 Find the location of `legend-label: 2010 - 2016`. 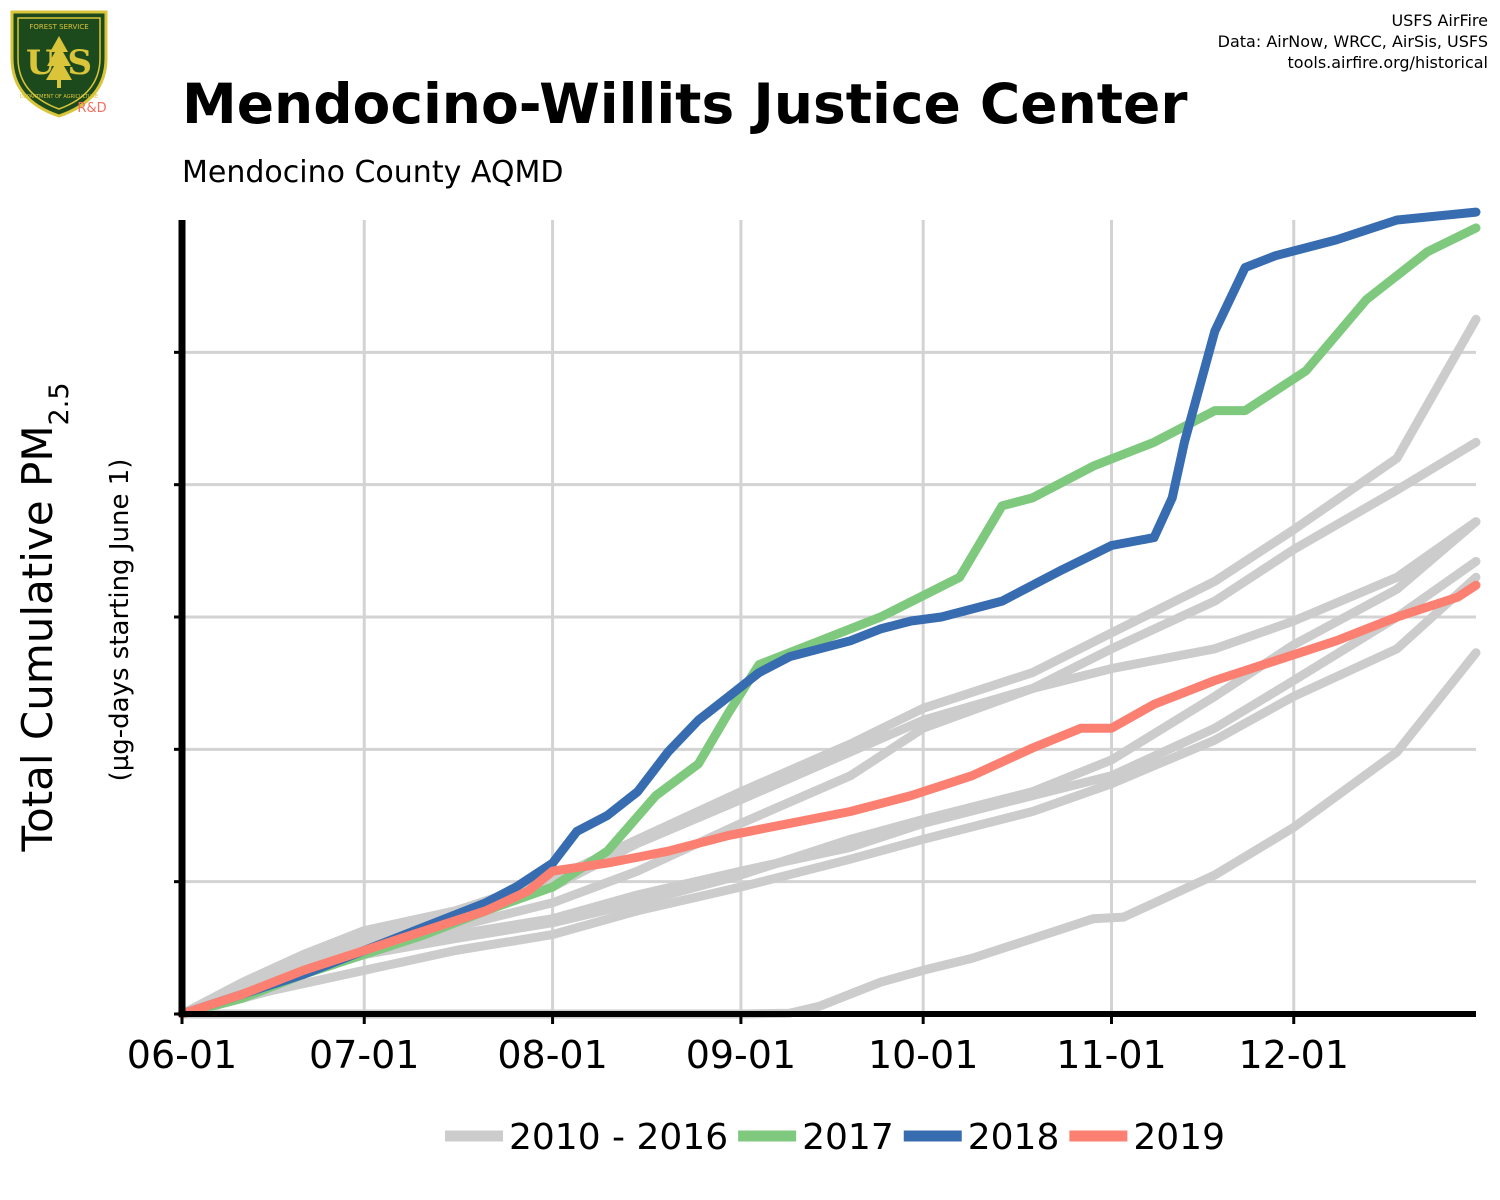

legend-label: 2010 - 2016 is located at coordinates (618, 1137).